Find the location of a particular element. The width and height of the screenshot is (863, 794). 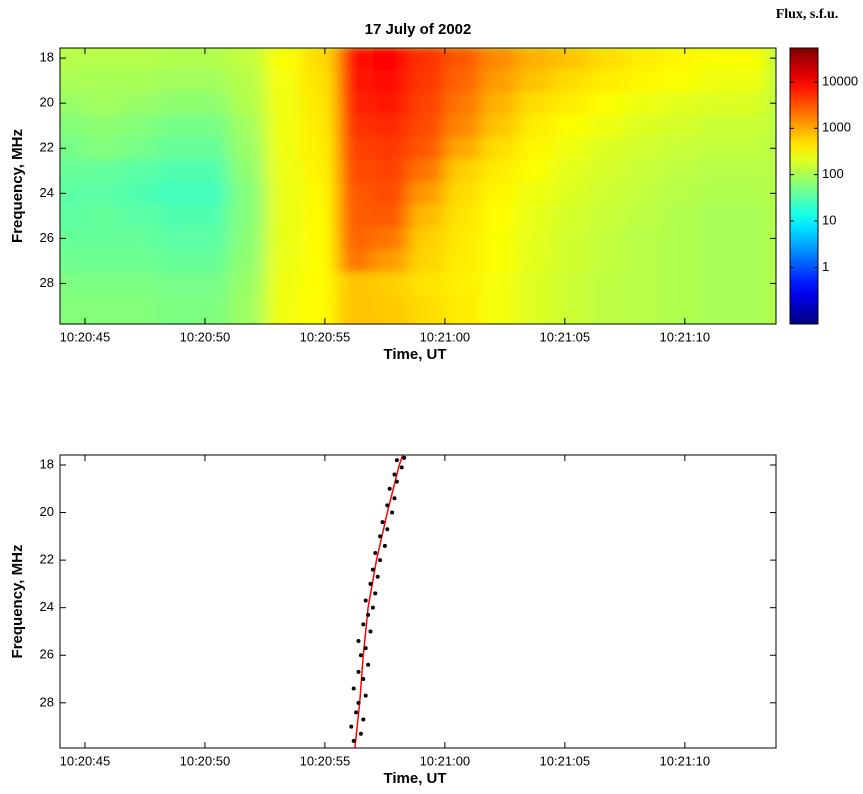

y-tick-label: 20 is located at coordinates (47, 511).